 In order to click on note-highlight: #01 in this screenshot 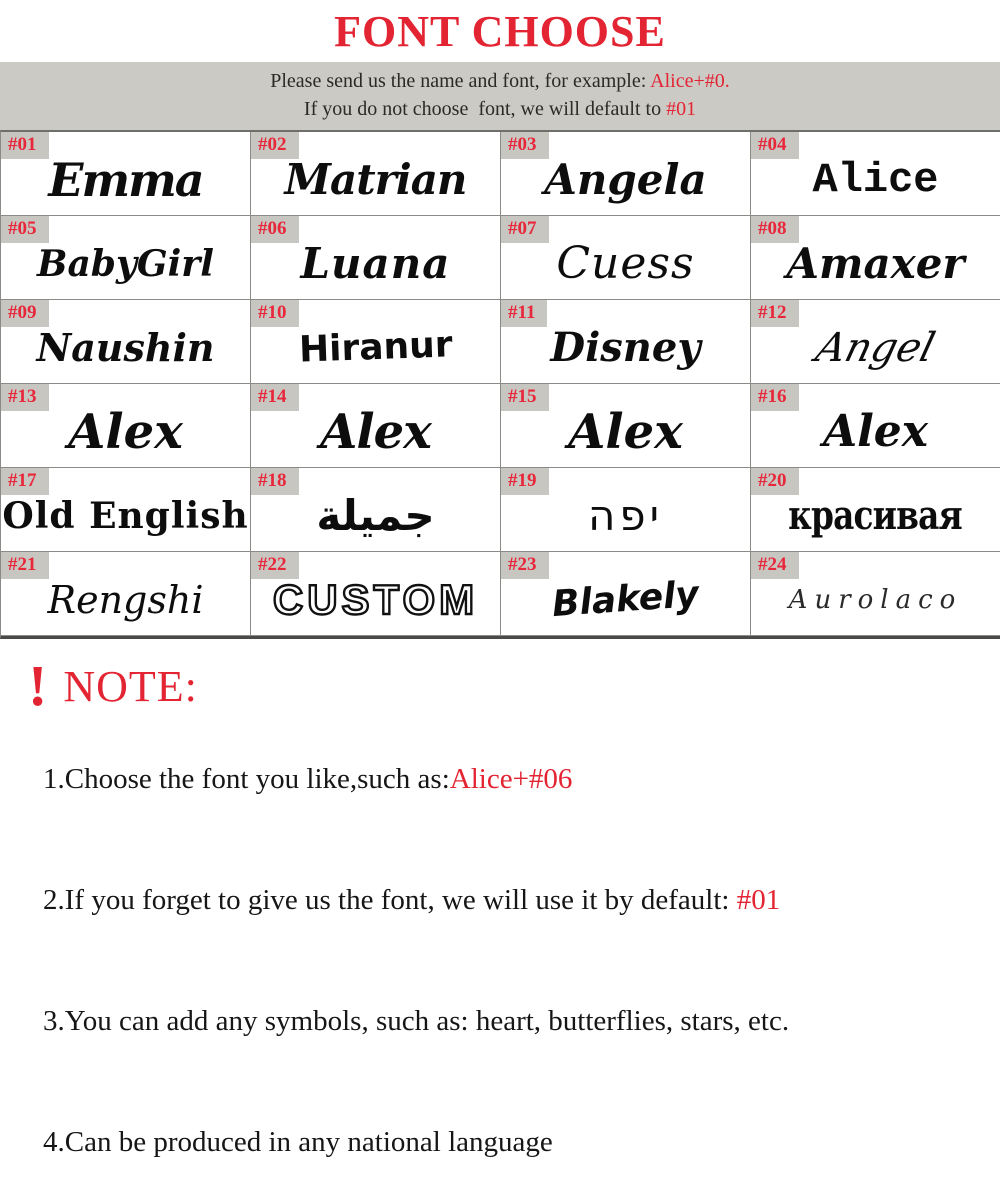, I will do `click(758, 900)`.